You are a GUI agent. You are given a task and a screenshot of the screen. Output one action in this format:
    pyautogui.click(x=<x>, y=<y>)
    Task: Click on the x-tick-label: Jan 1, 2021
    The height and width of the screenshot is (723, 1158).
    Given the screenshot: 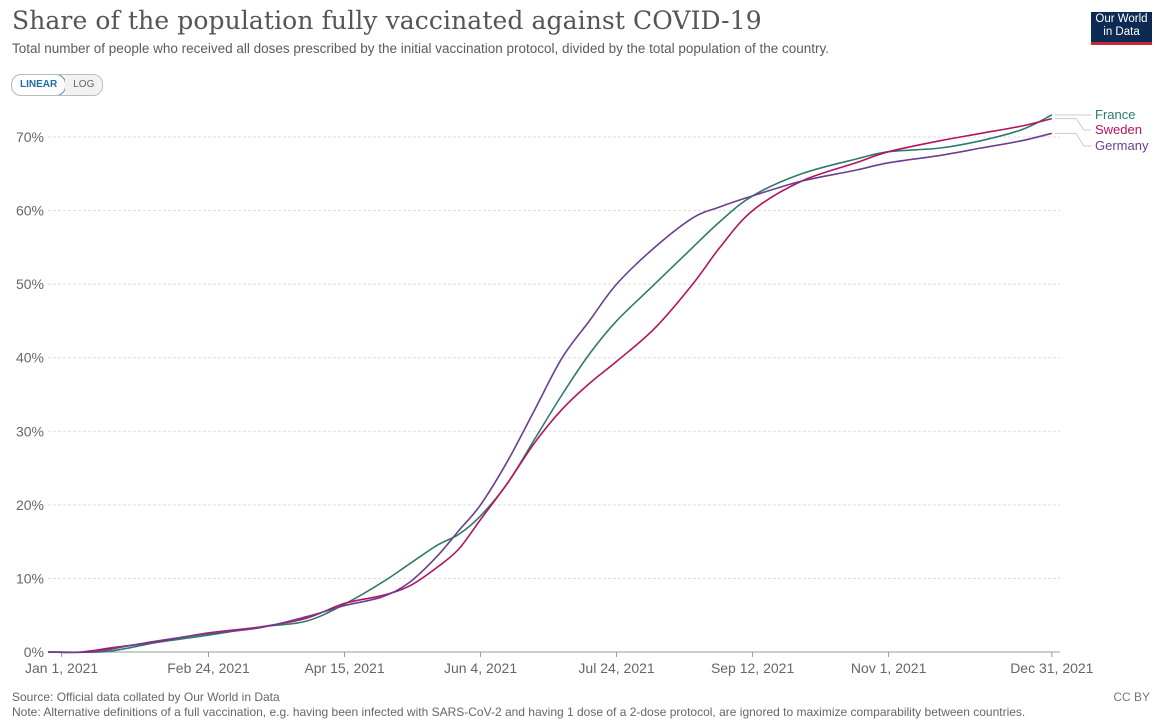 What is the action you would take?
    pyautogui.click(x=61, y=668)
    